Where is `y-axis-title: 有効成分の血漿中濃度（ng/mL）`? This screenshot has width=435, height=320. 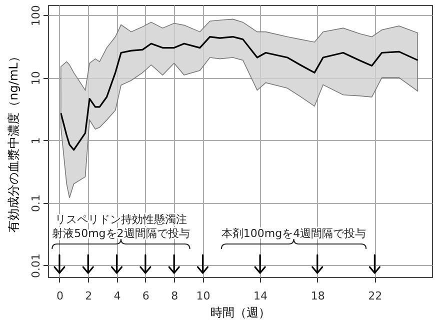
y-axis-title: 有効成分の血漿中濃度（ng/mL） is located at coordinates (13, 141).